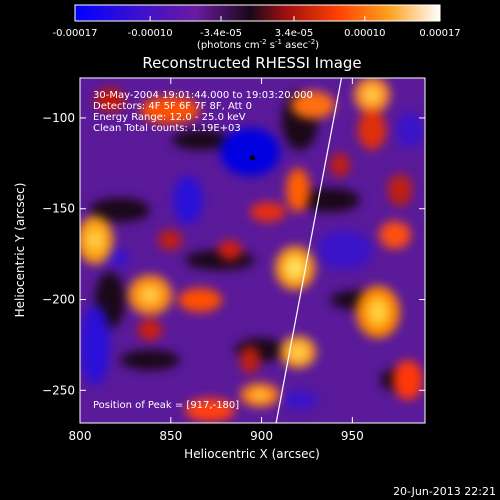  What do you see at coordinates (261, 436) in the screenshot?
I see `x-tick-label: 900` at bounding box center [261, 436].